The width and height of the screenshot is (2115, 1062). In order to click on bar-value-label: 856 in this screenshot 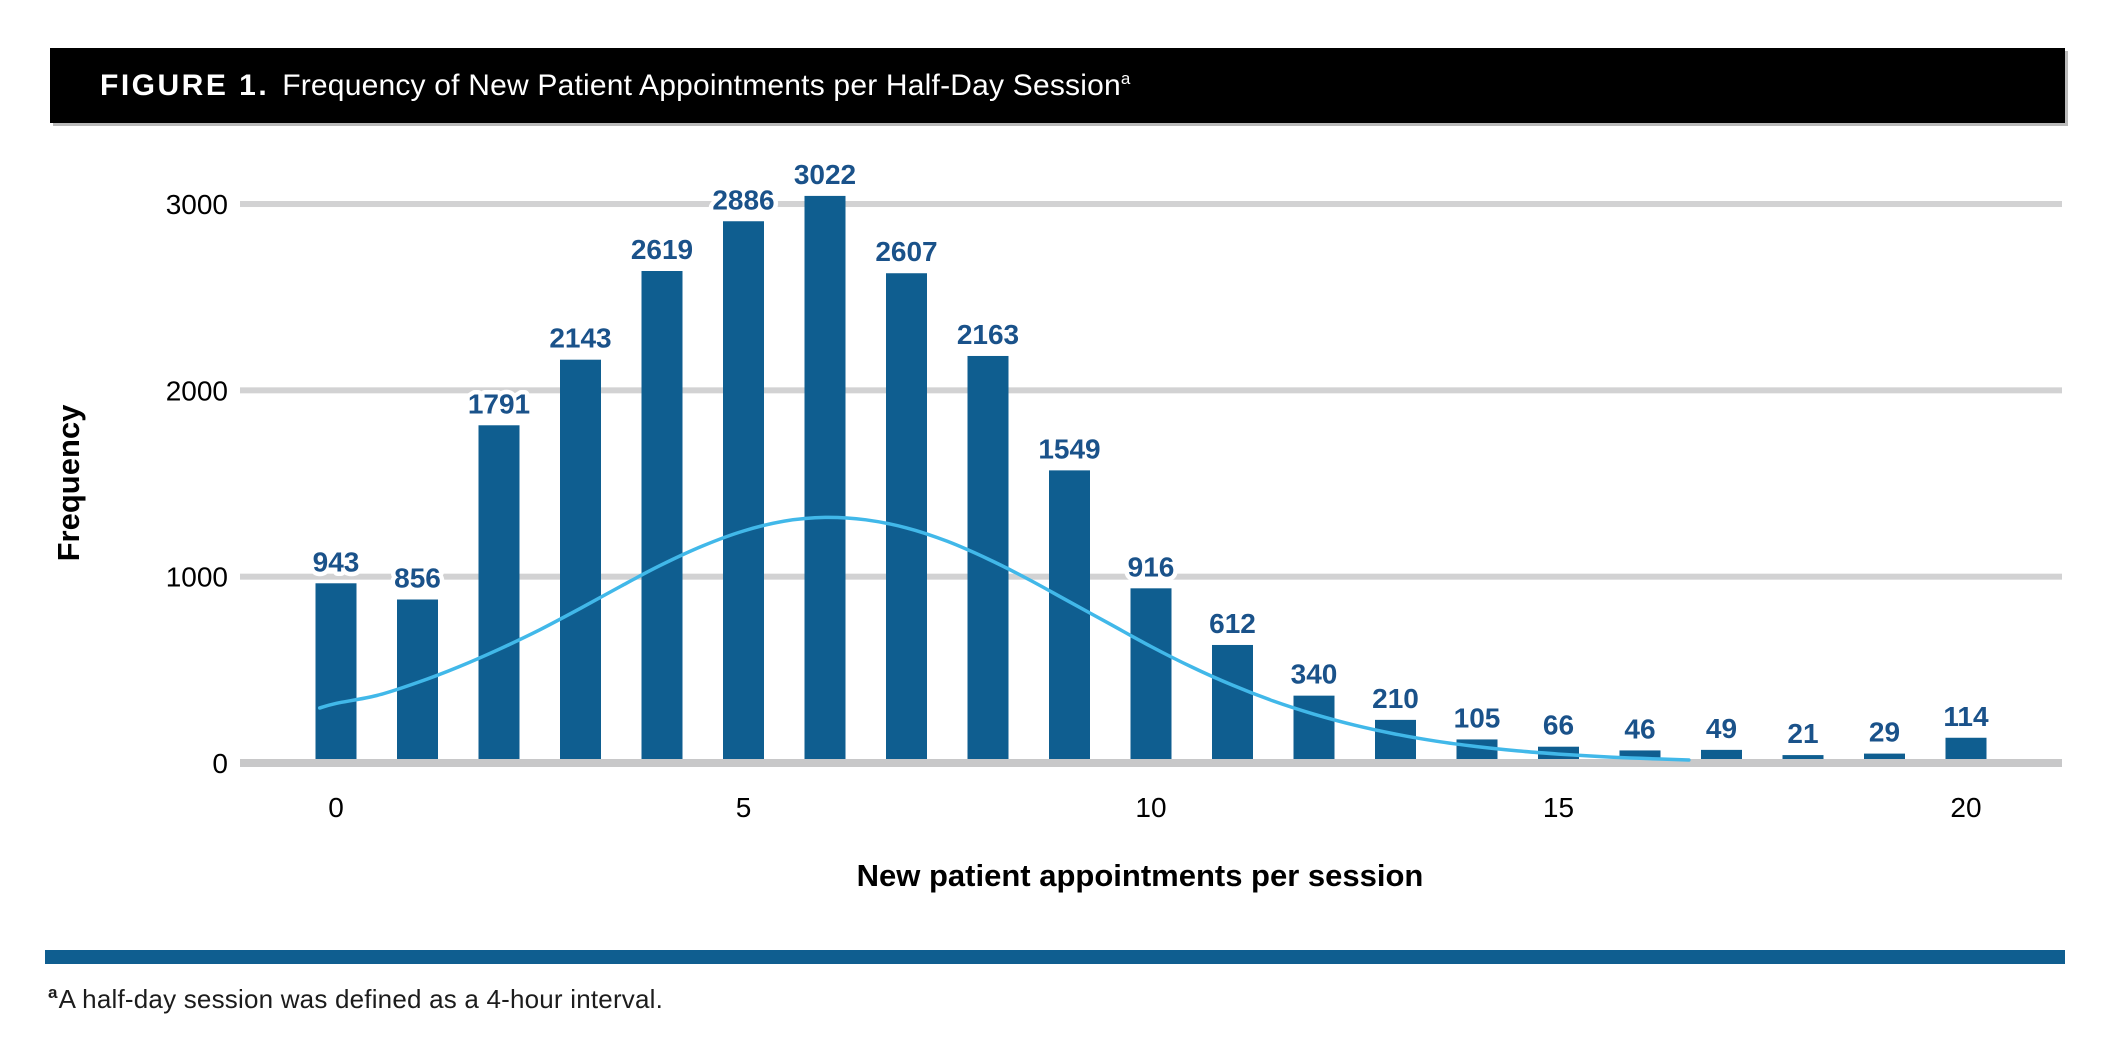, I will do `click(417, 578)`.